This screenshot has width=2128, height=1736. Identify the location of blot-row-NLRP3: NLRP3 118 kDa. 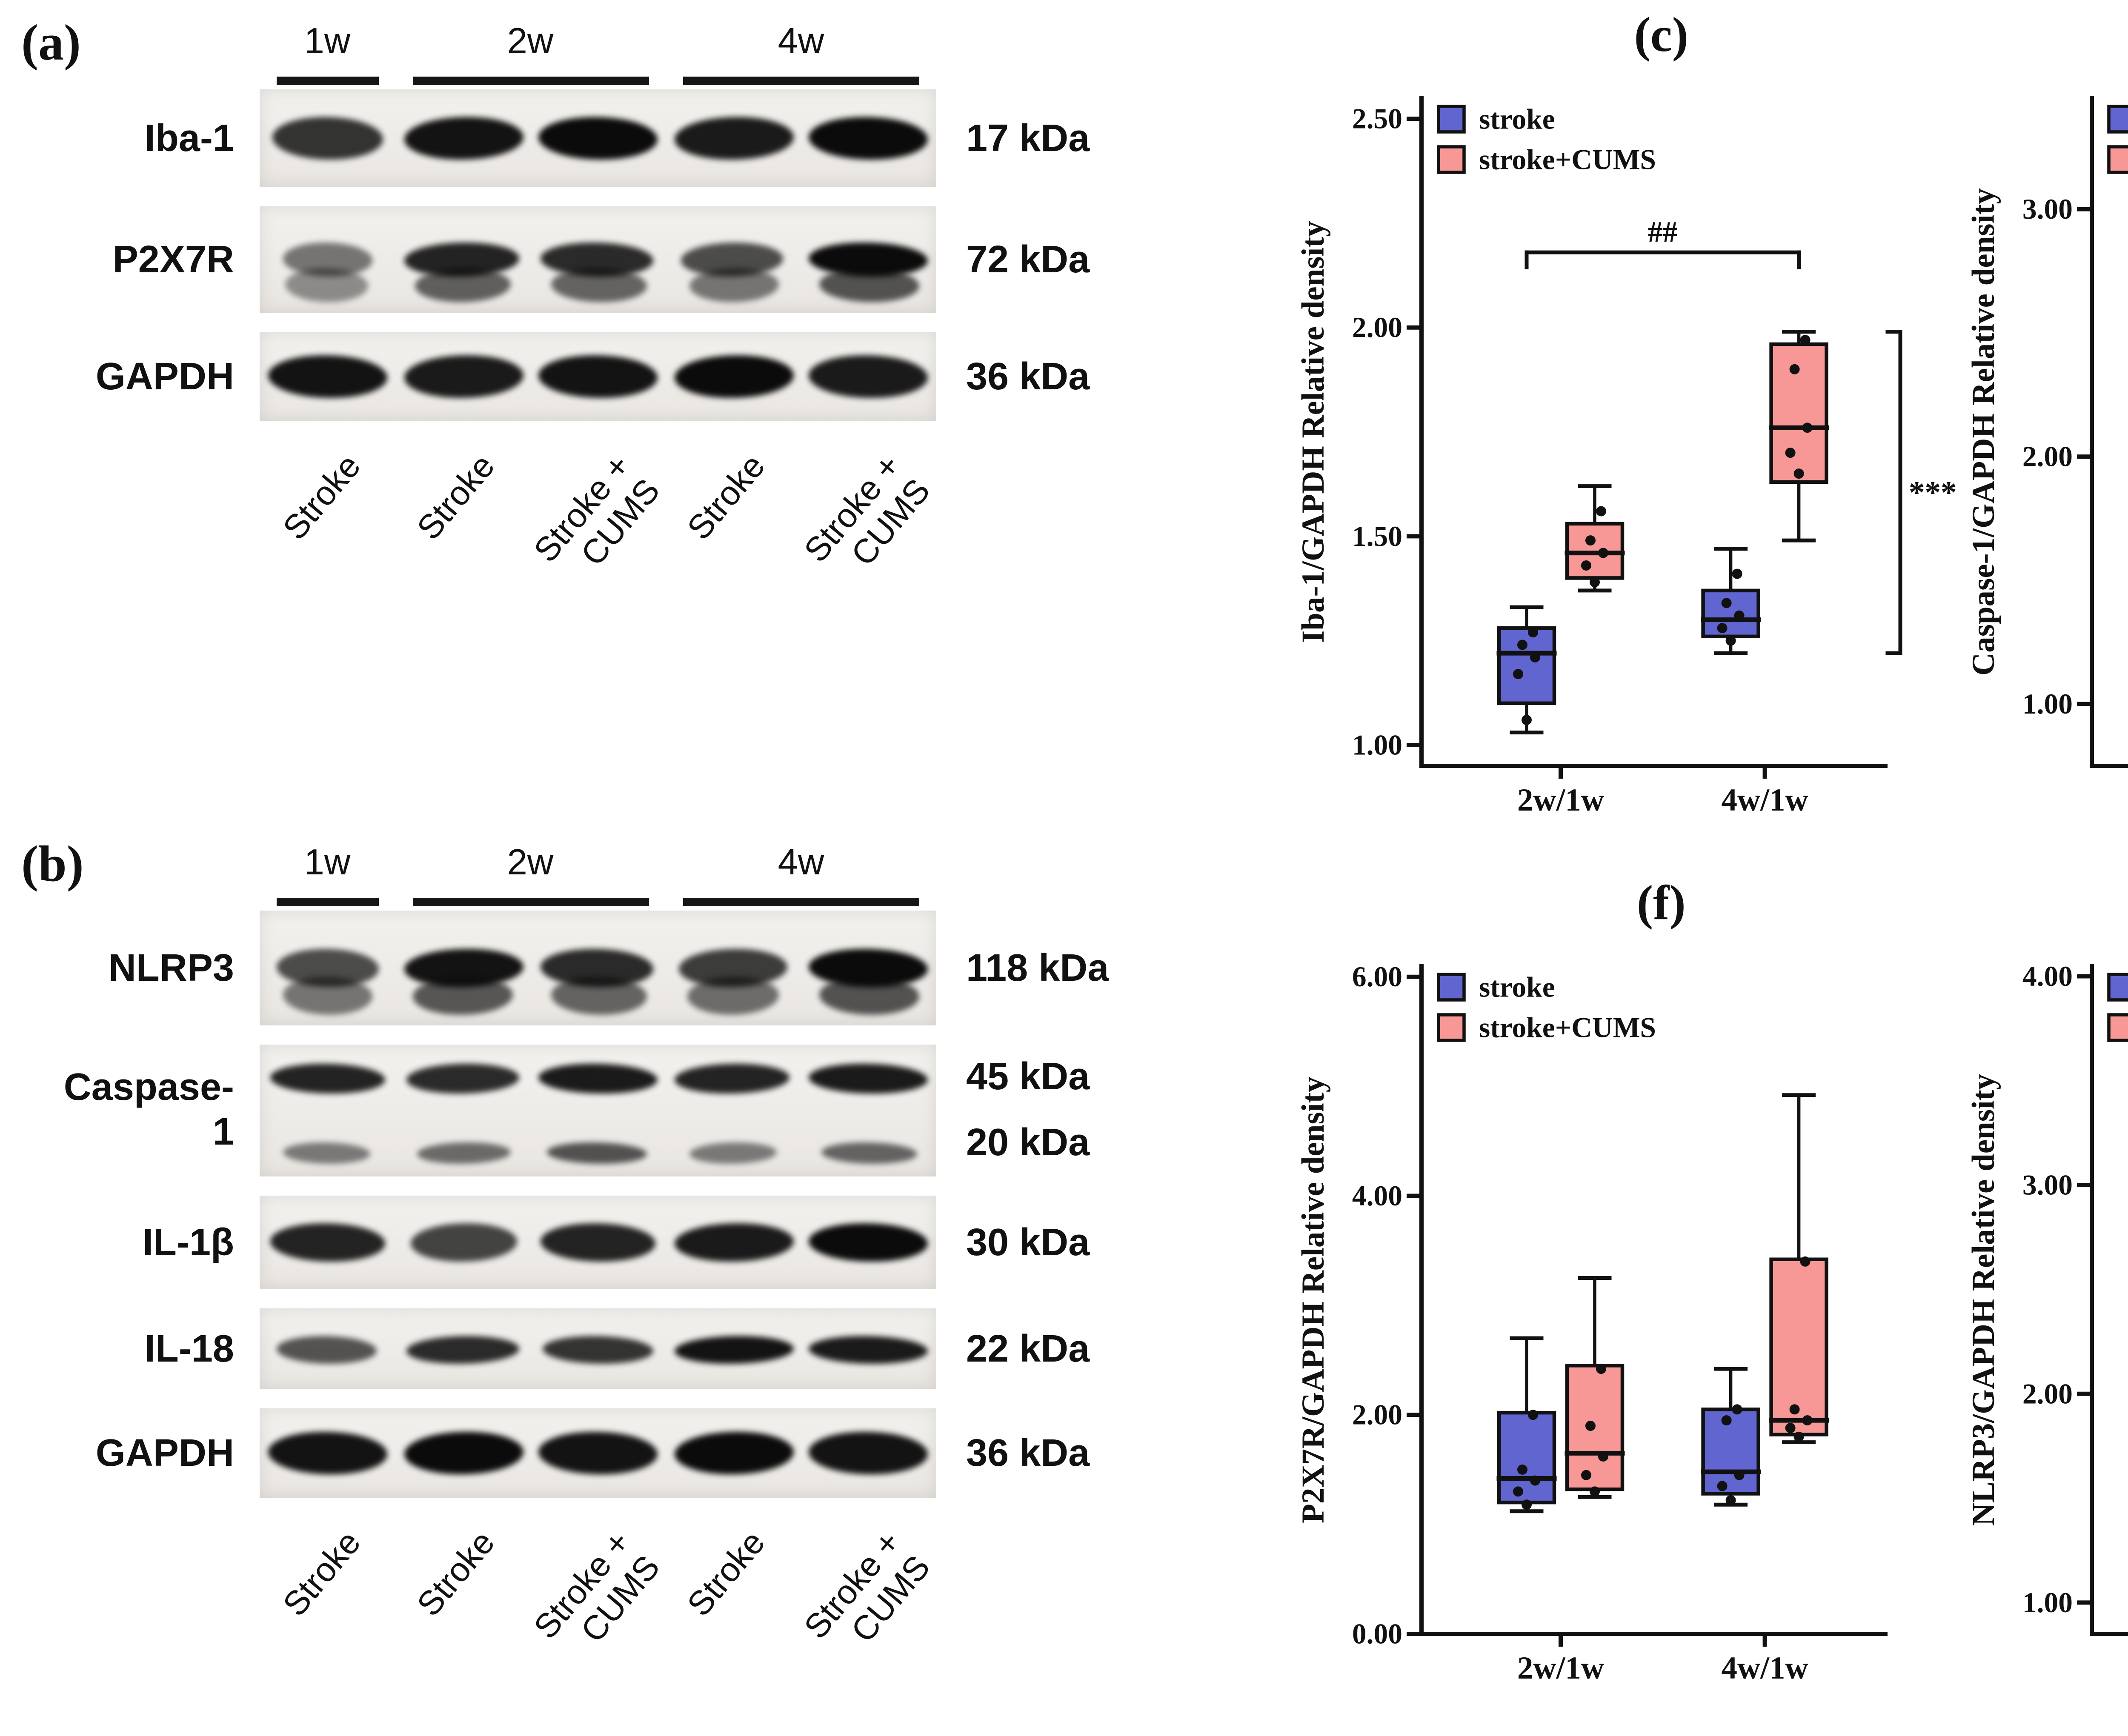
(668, 968).